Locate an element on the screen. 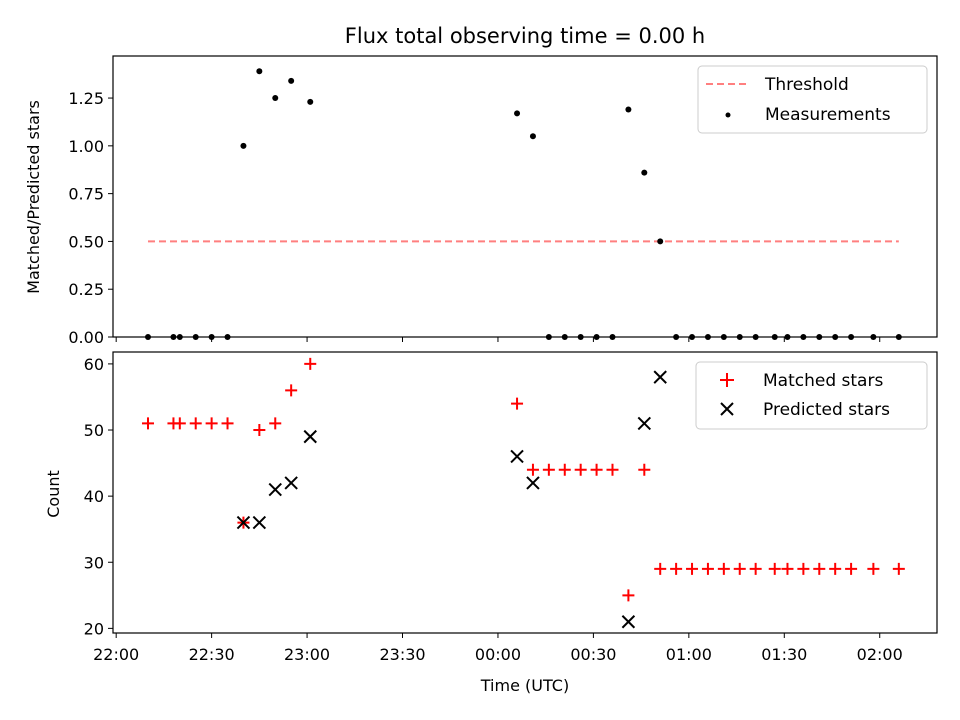 This screenshot has height=720, width=960. legend-measurements-marker is located at coordinates (728, 115).